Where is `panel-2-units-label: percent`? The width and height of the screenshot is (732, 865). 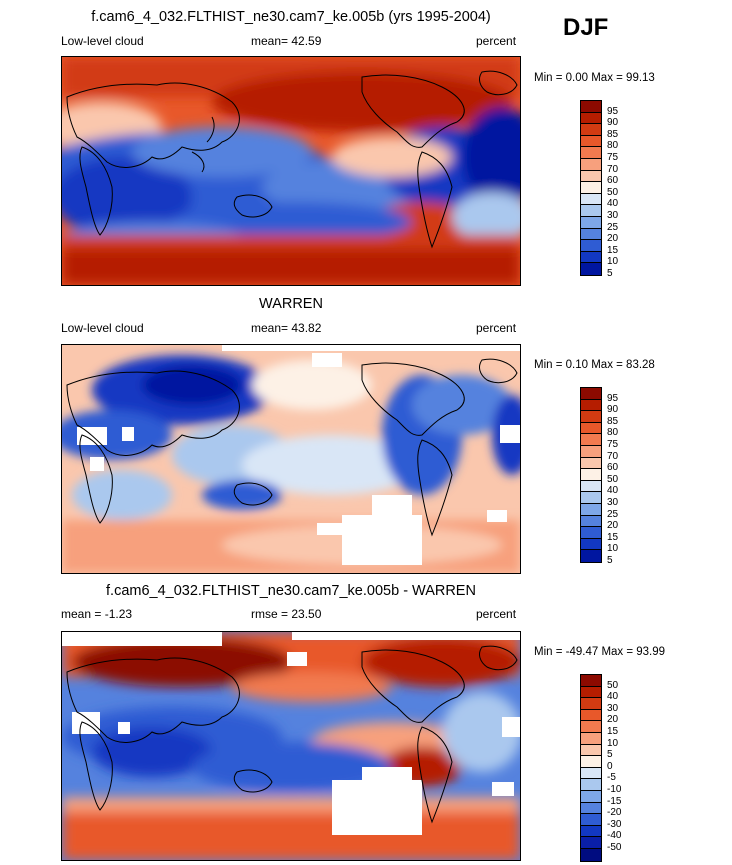 panel-2-units-label: percent is located at coordinates (496, 328).